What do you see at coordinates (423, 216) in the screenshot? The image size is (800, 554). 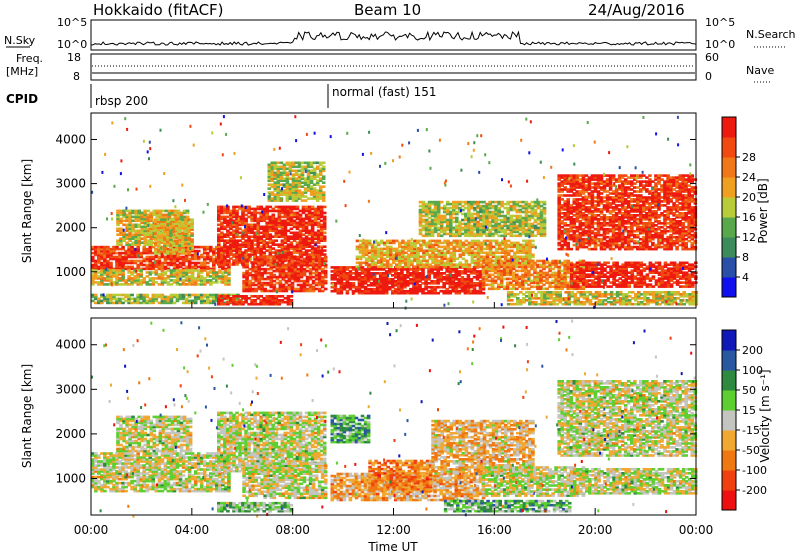 I see `power-cell-r11` at bounding box center [423, 216].